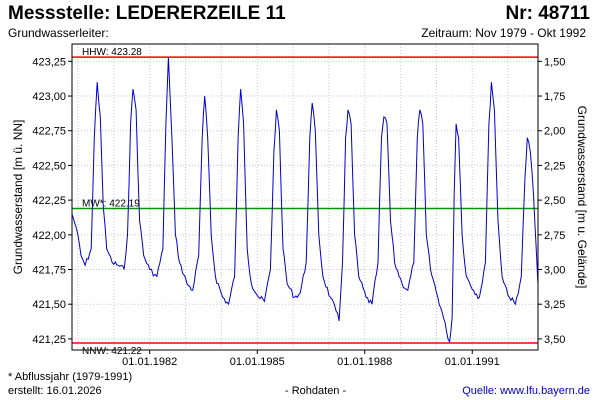 This screenshot has height=400, width=600. I want to click on source-link: Quelle: www.lfu.bayern.de, so click(526, 391).